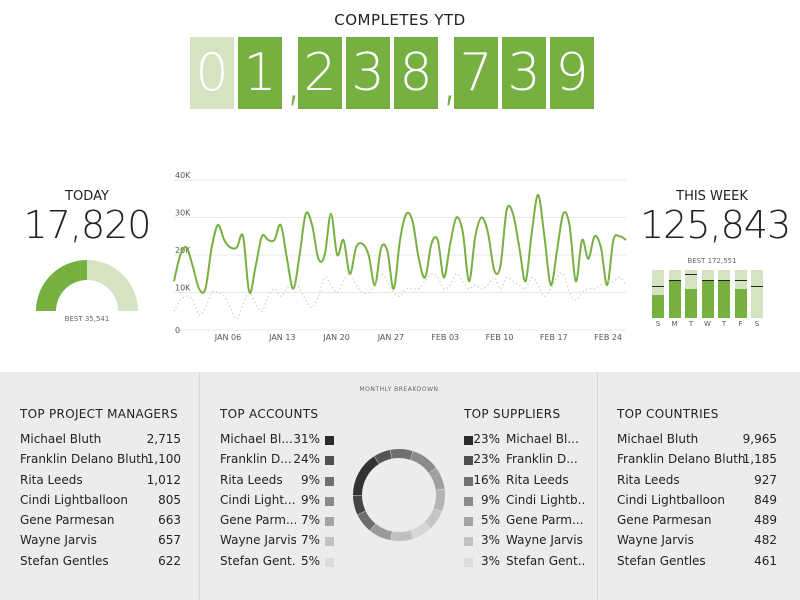 The height and width of the screenshot is (600, 800). What do you see at coordinates (280, 460) in the screenshot?
I see `list-item: Franklin D... 24%` at bounding box center [280, 460].